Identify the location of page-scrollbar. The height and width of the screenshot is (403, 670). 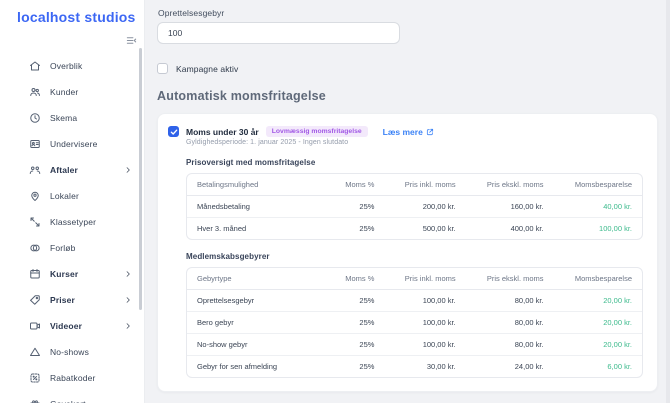
(668, 201).